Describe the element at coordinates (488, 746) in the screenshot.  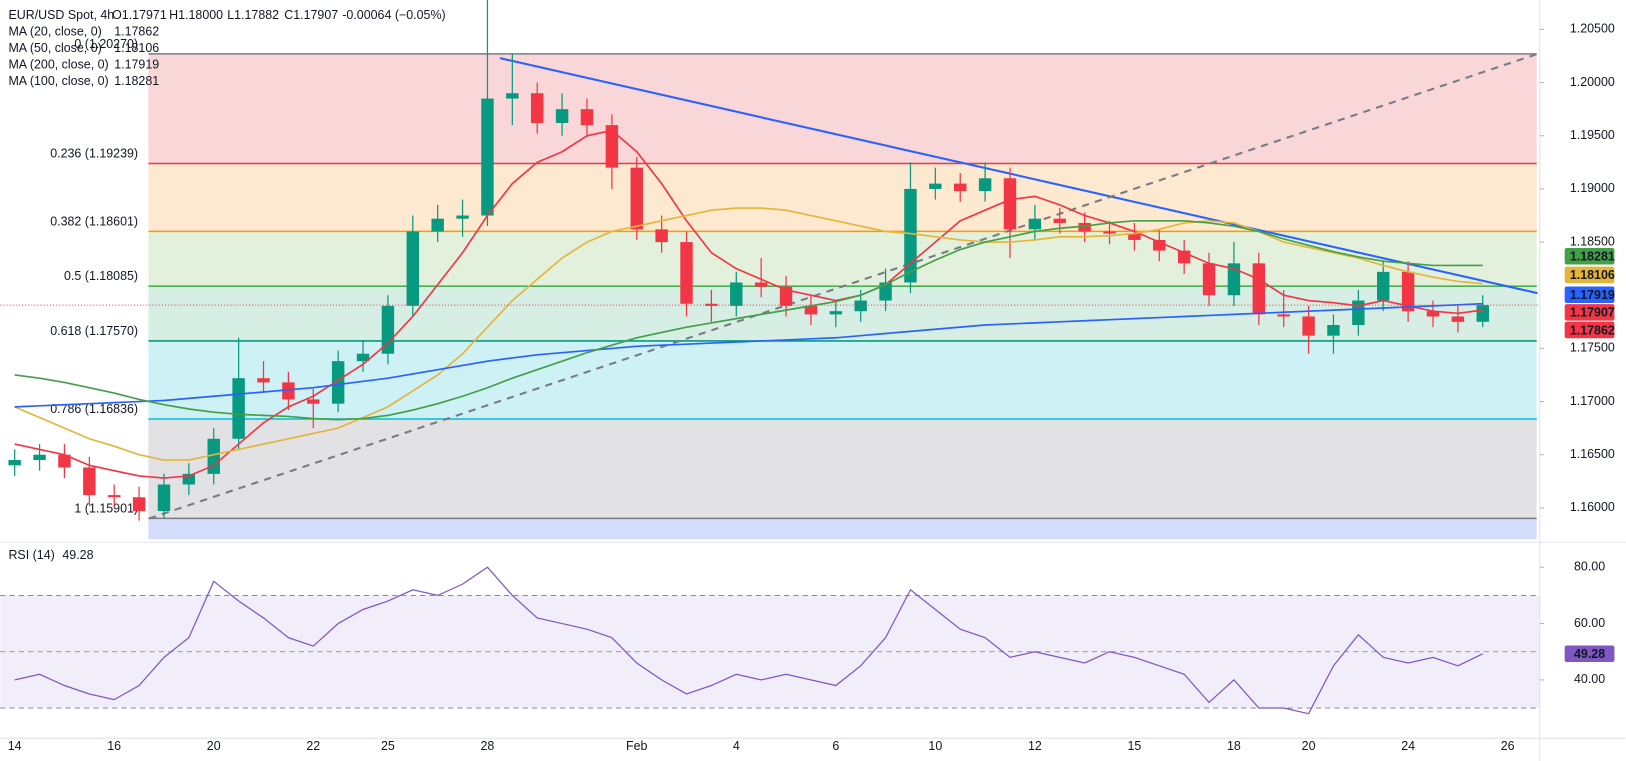
I see `x-tick-label: 28` at that location.